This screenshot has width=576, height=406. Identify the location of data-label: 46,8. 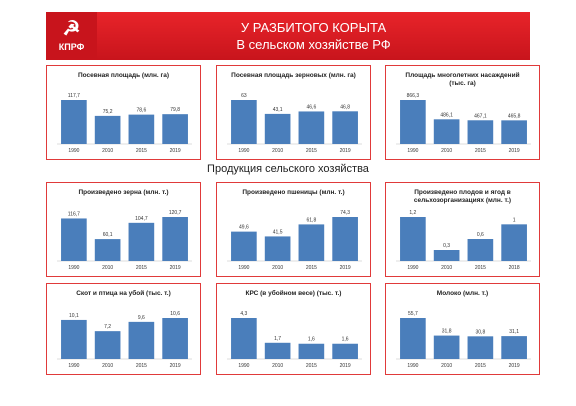
(345, 107).